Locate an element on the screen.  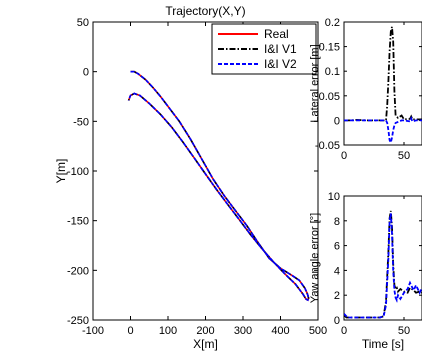
legend-entry: Real is located at coordinates (276, 34).